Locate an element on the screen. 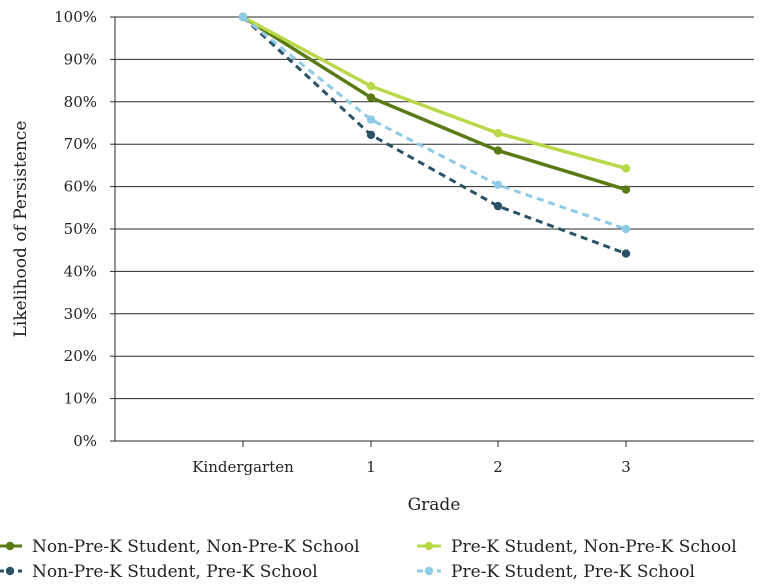 This screenshot has height=588, width=770. legend-item: Pre-K Student, Non-Pre-K School is located at coordinates (577, 547).